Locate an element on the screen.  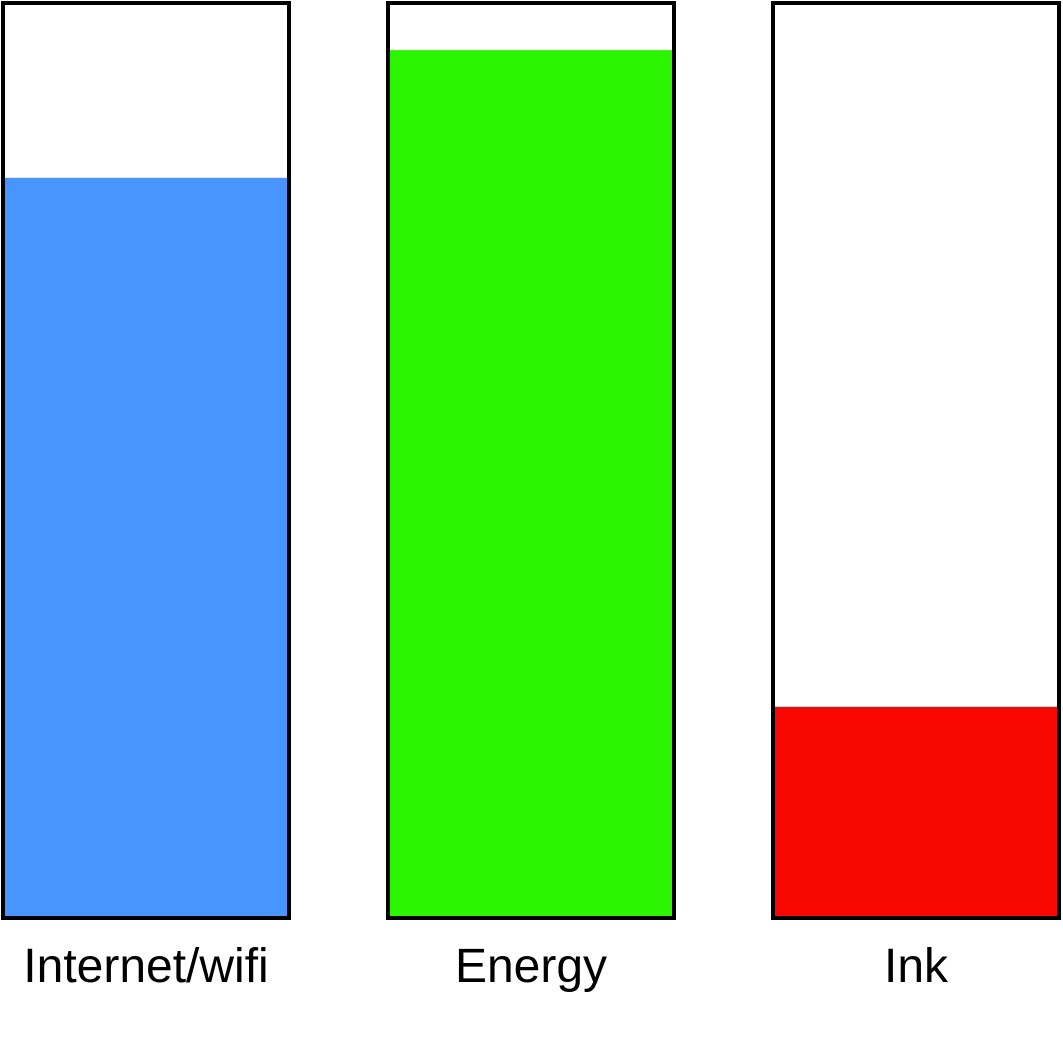
category-label-internet-wifi: Internet/wifi is located at coordinates (145, 966).